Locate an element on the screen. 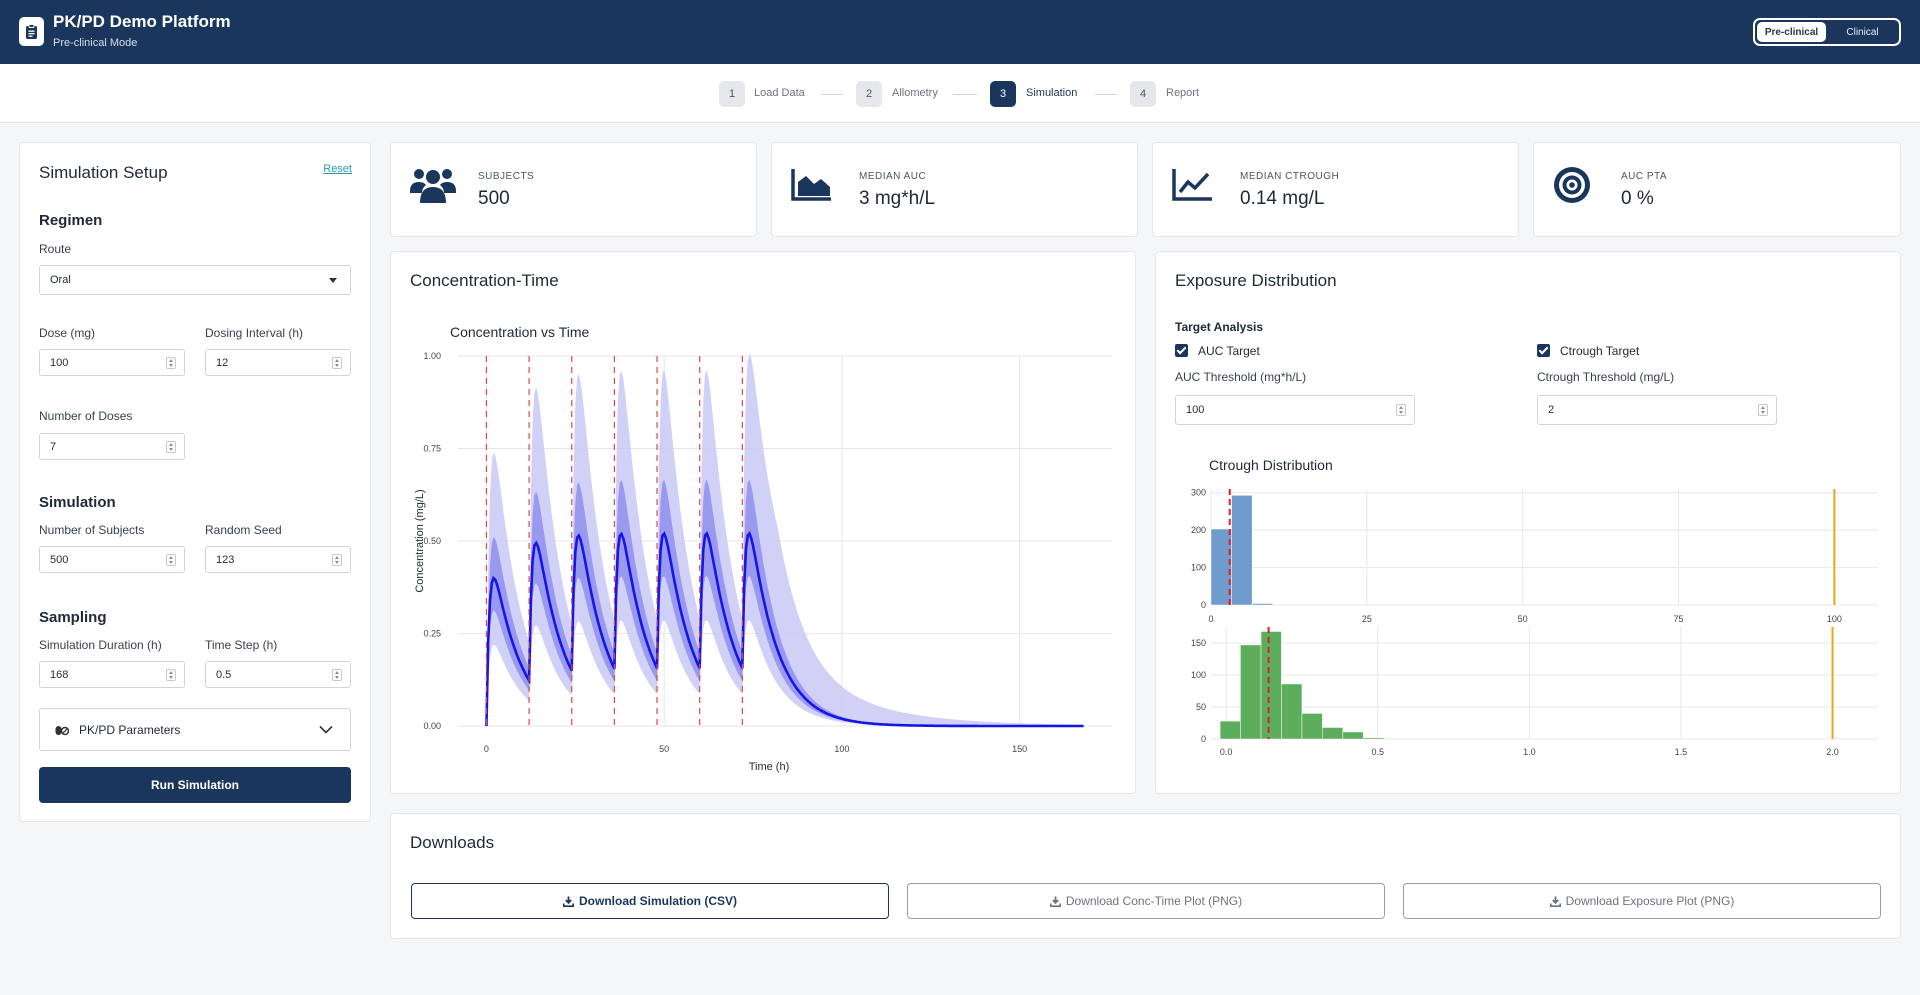  timestep-input: 0.5 is located at coordinates (278, 674).